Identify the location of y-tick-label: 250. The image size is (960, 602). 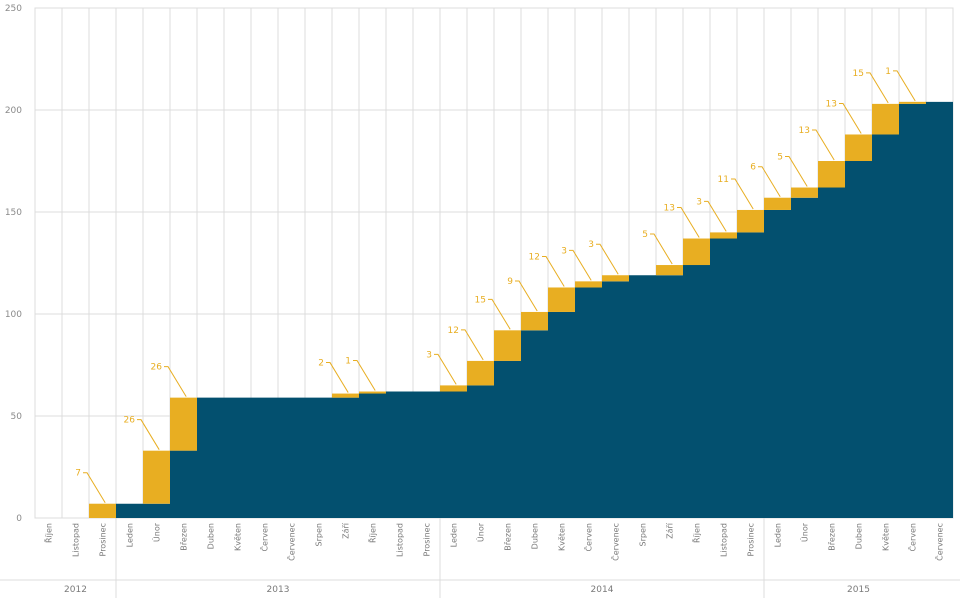
(13, 9).